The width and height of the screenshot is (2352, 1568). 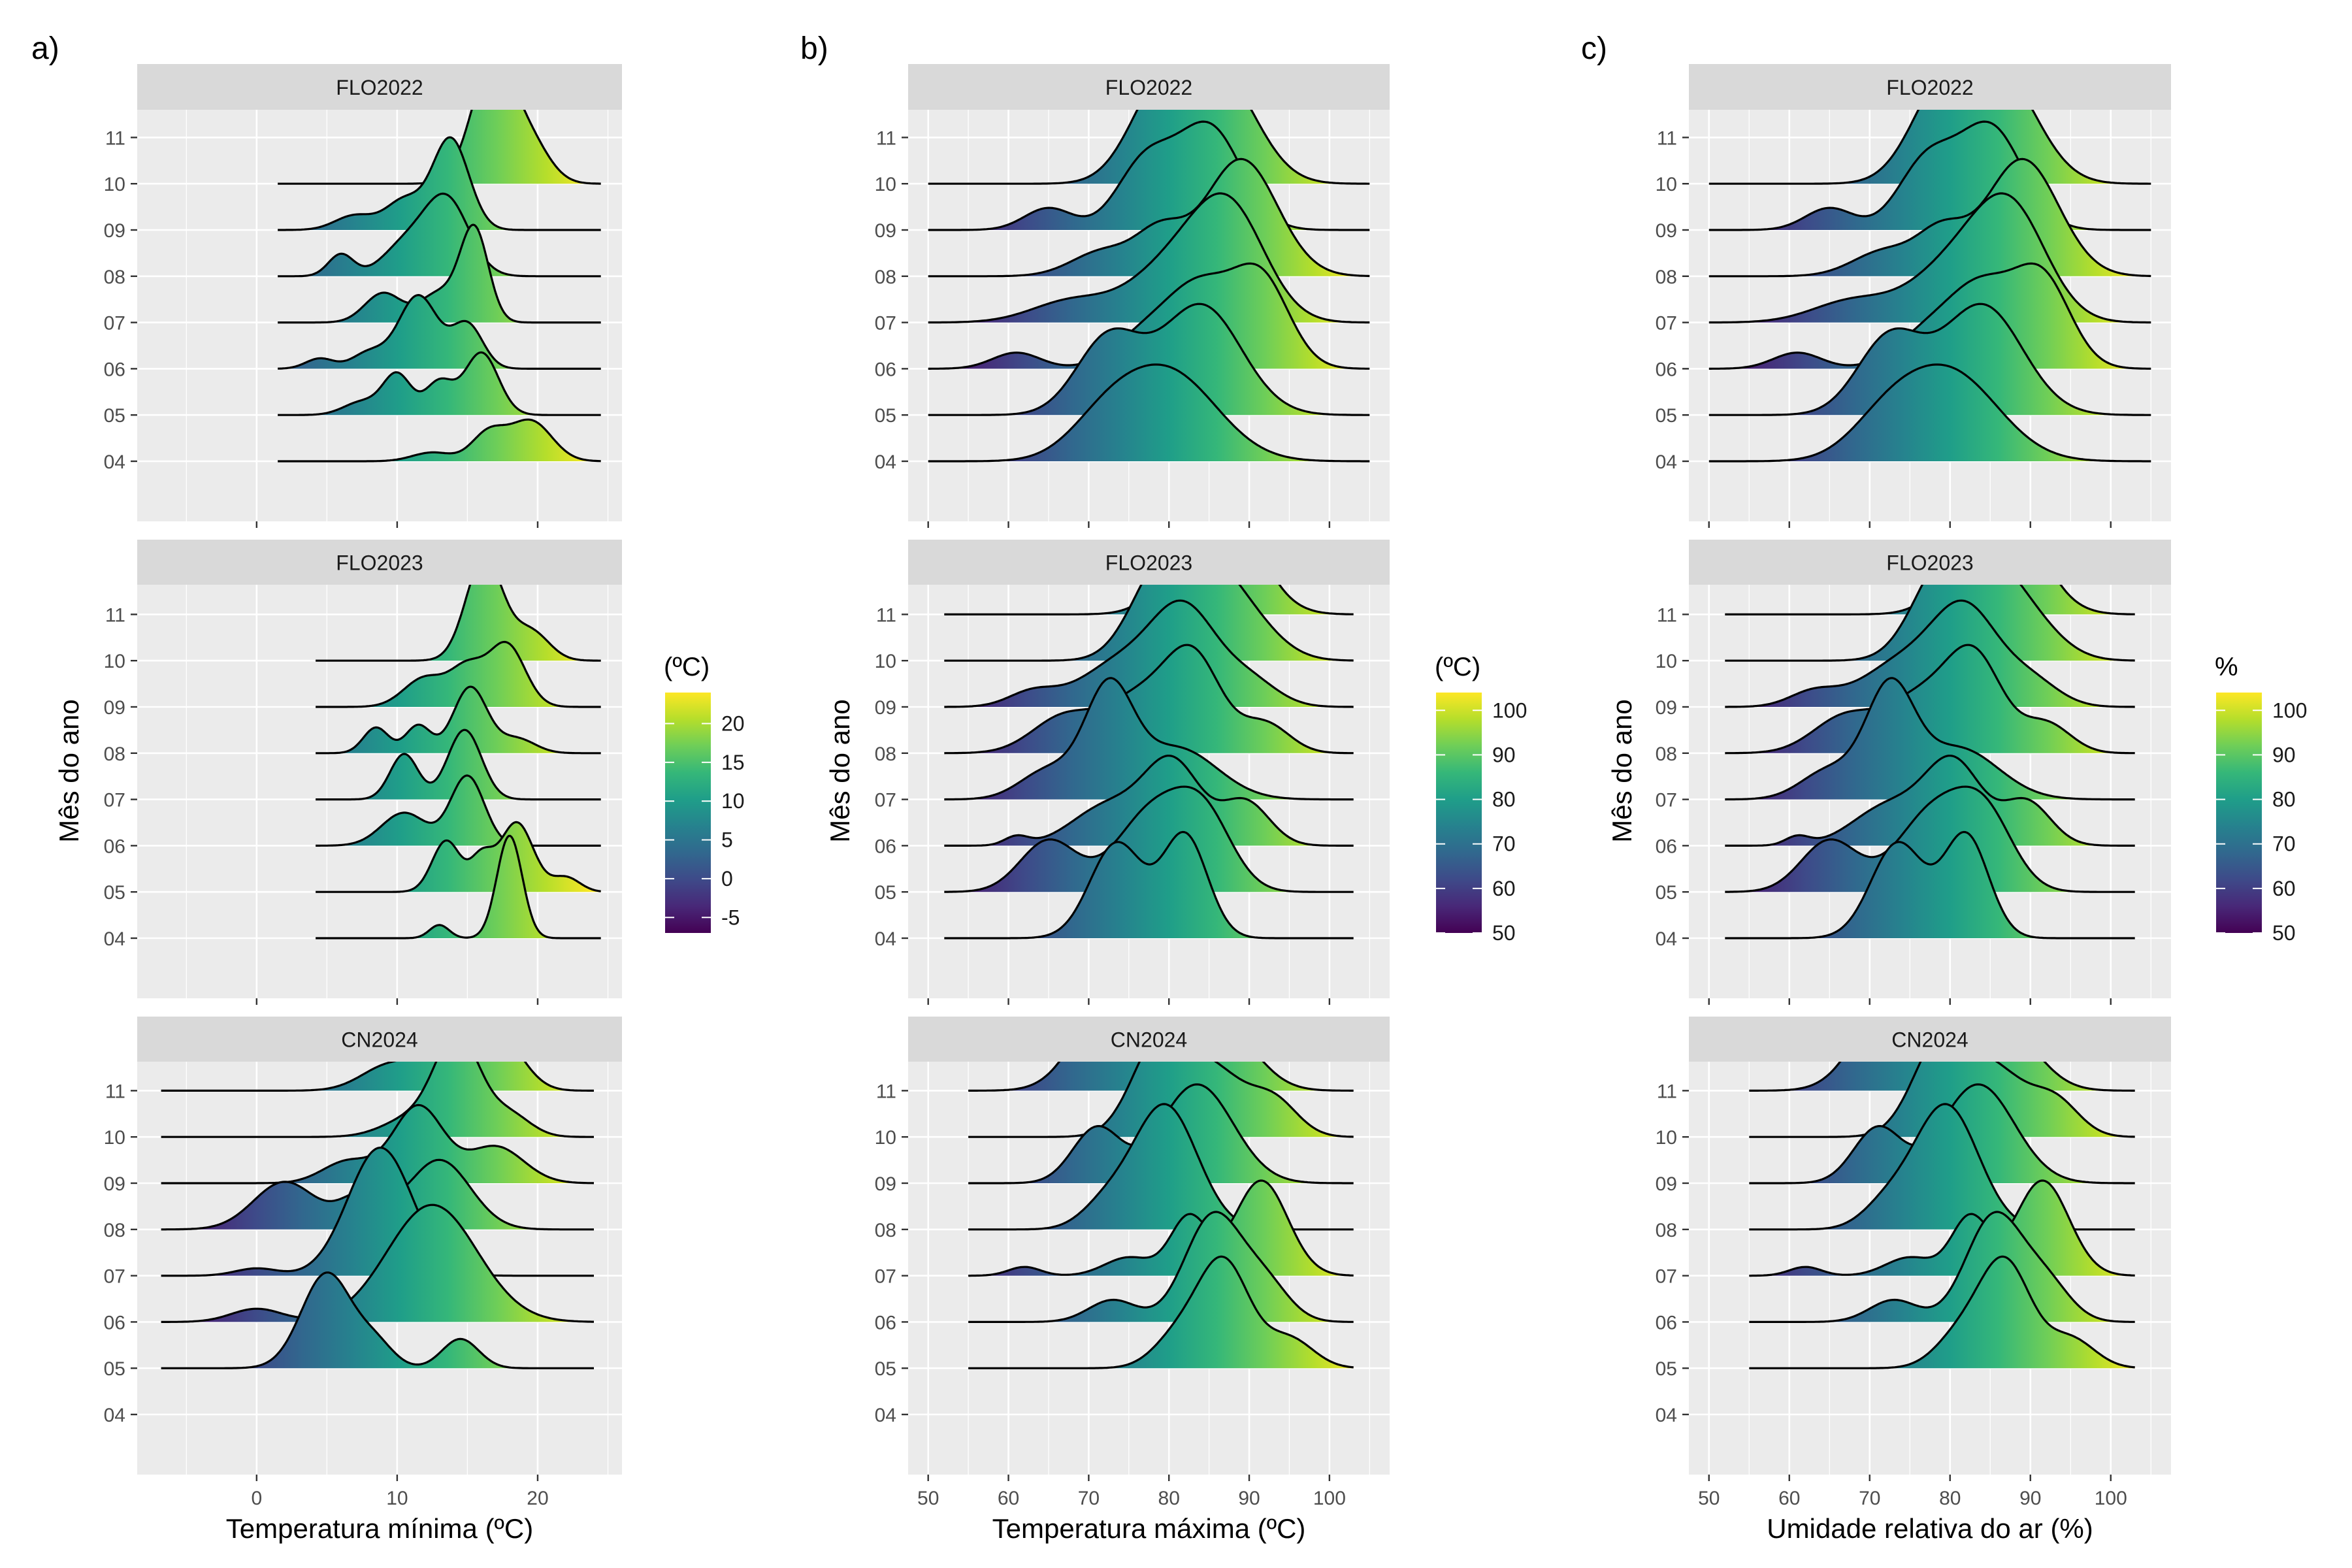 I want to click on legend-title: (ºC), so click(x=687, y=667).